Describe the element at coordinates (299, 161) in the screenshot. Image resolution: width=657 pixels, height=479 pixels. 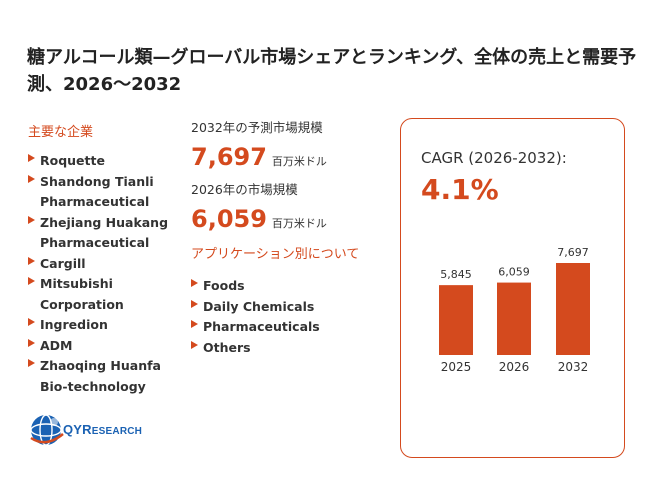
I see `forecast-unit: 百万米ドル` at that location.